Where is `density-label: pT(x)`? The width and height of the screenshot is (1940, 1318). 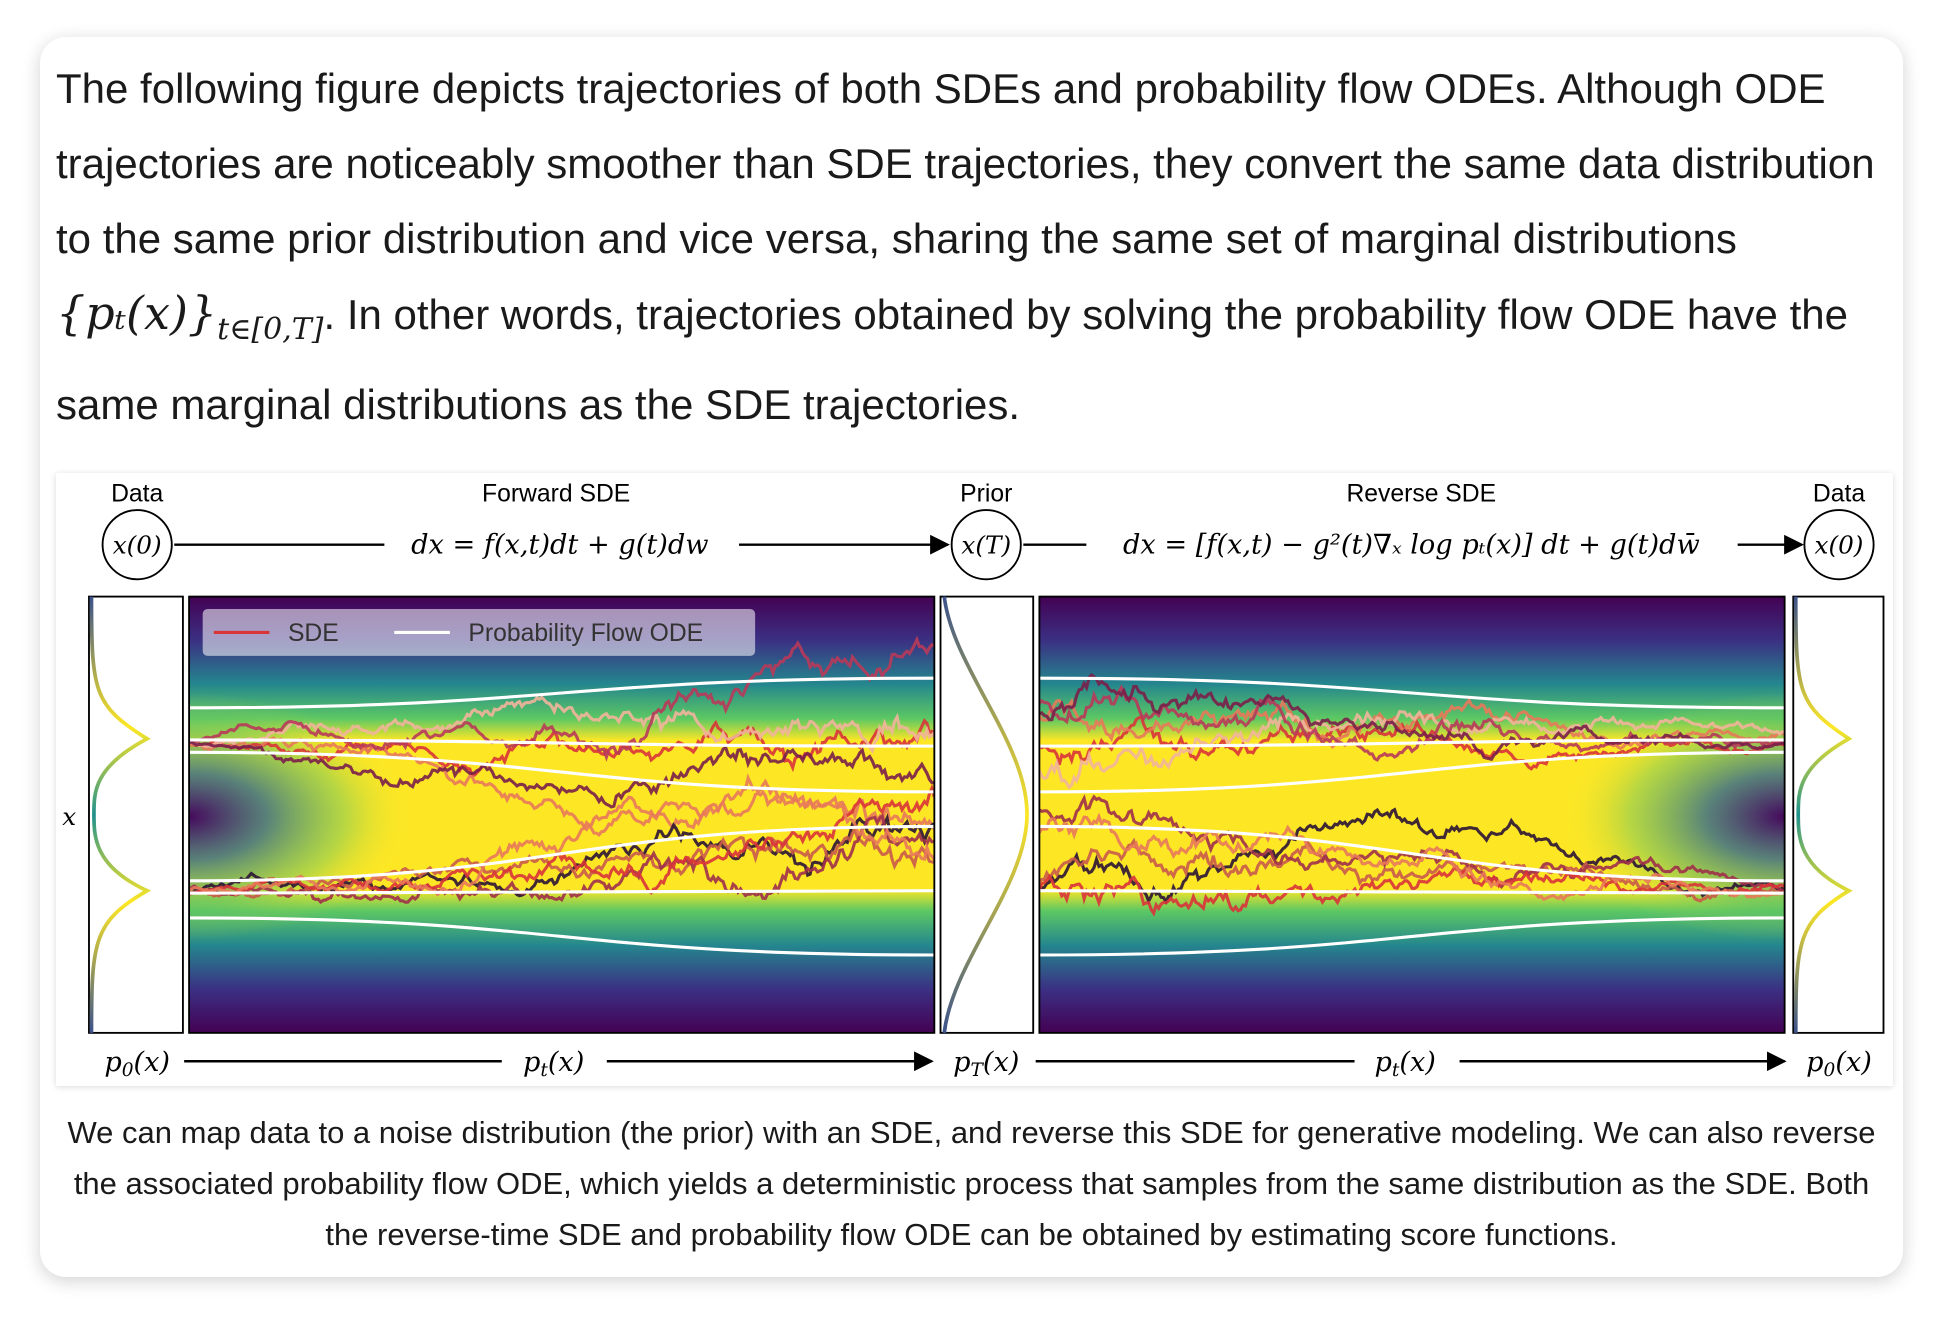
density-label: pT(x) is located at coordinates (986, 1064).